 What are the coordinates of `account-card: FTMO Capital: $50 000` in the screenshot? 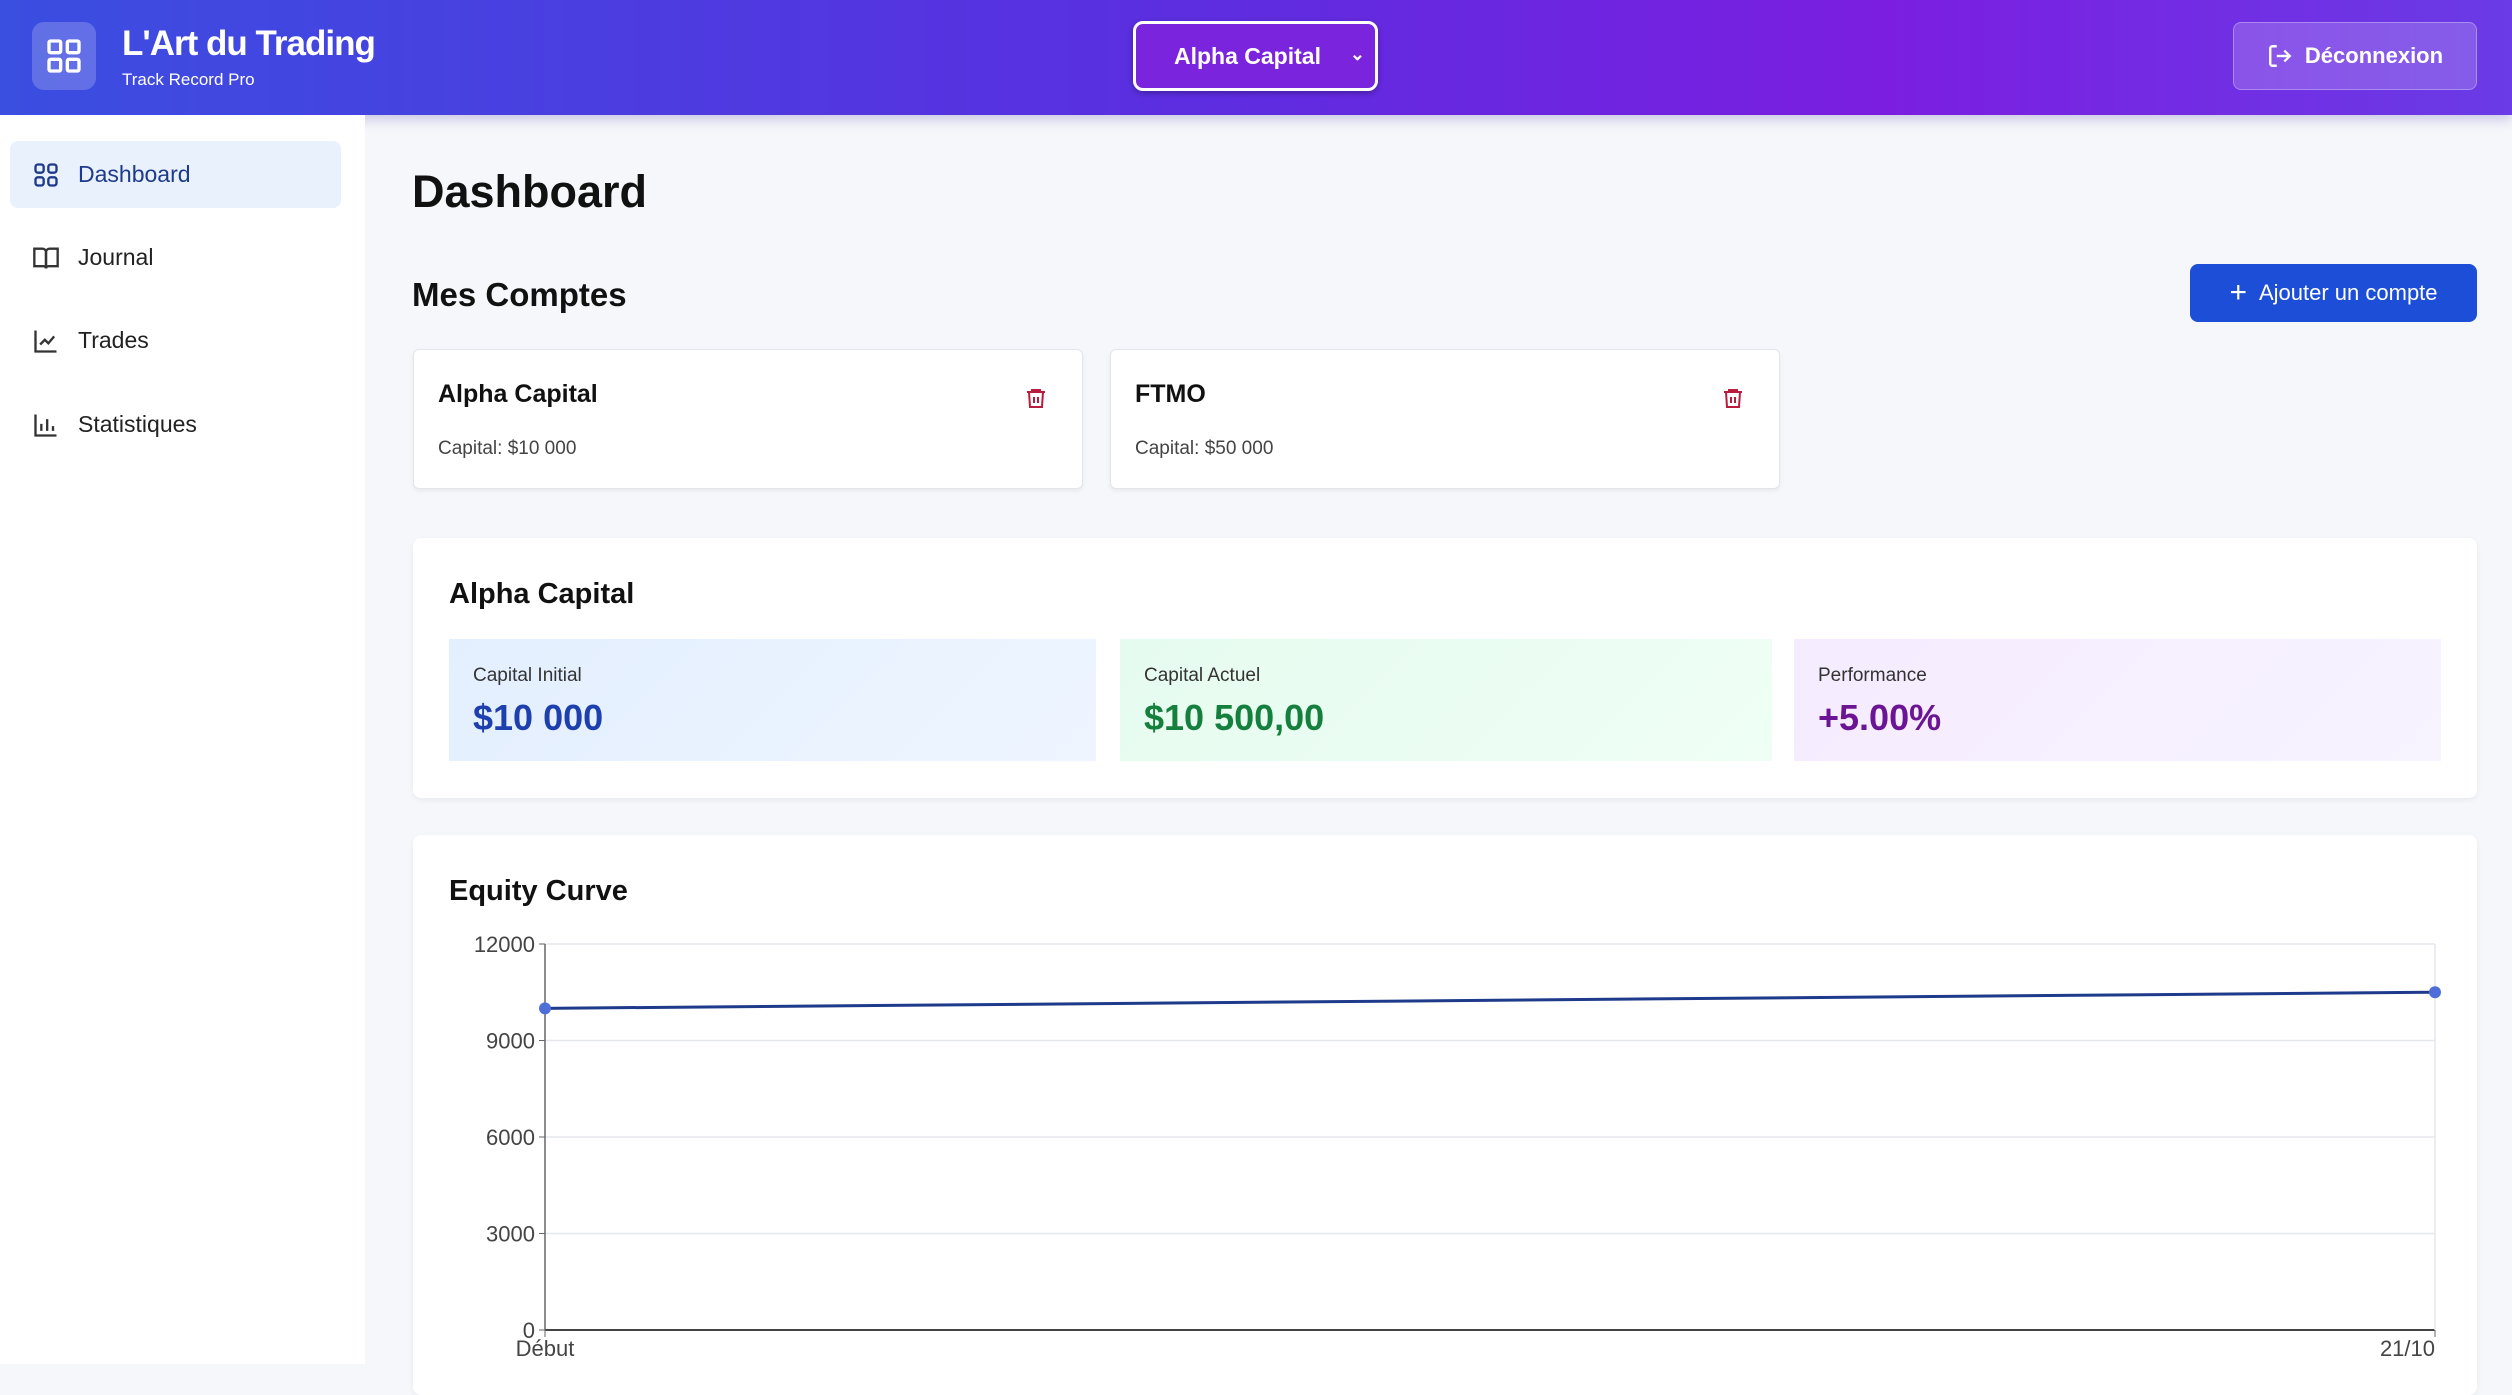 It's located at (1445, 419).